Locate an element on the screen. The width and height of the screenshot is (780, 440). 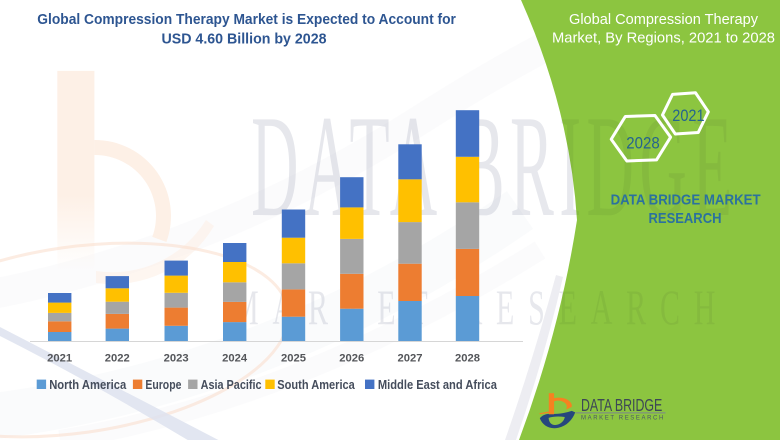
svg-text: DATA BRIDGE MARKET is located at coordinates (686, 200).